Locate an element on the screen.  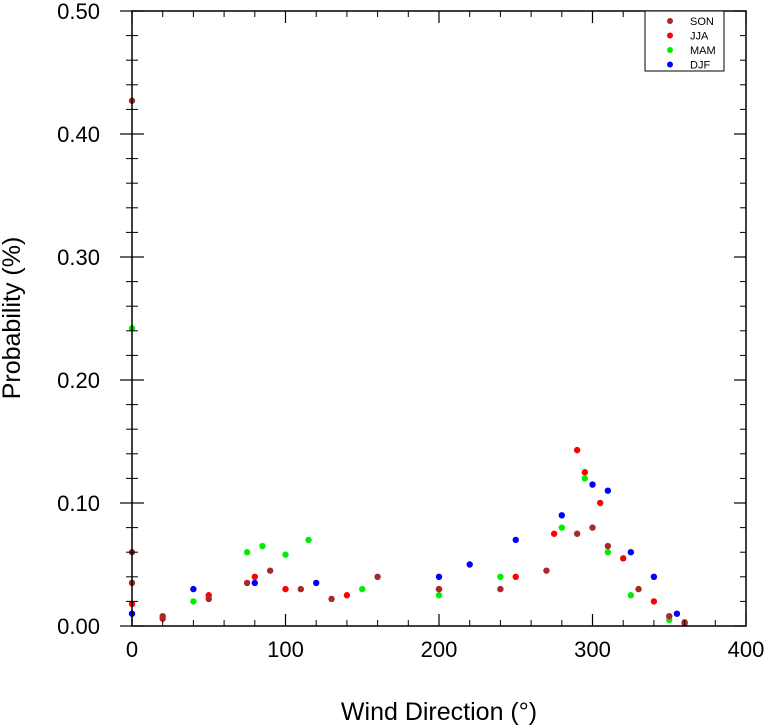
legend: SON JJA MAM DJF is located at coordinates (684, 41).